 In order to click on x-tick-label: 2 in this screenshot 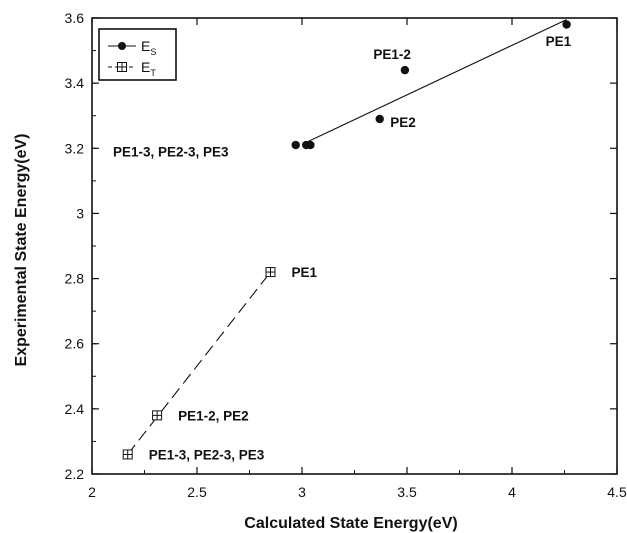, I will do `click(92, 492)`.